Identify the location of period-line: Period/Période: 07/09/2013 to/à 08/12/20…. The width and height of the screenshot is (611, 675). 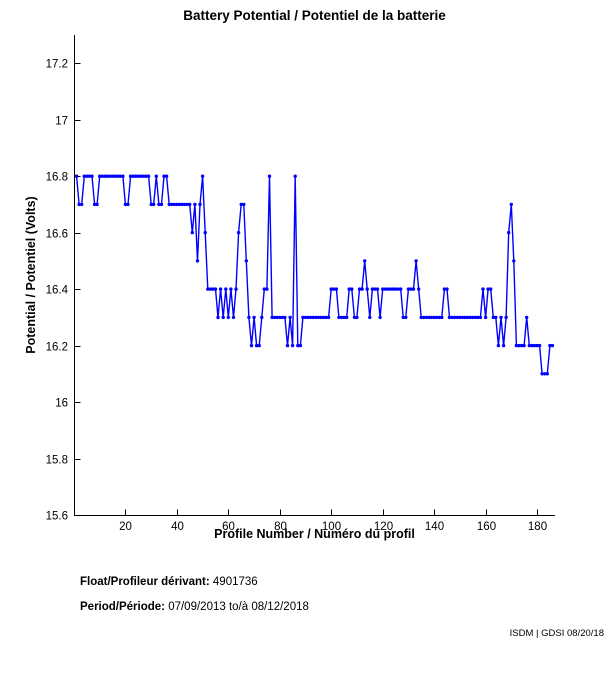
(194, 607).